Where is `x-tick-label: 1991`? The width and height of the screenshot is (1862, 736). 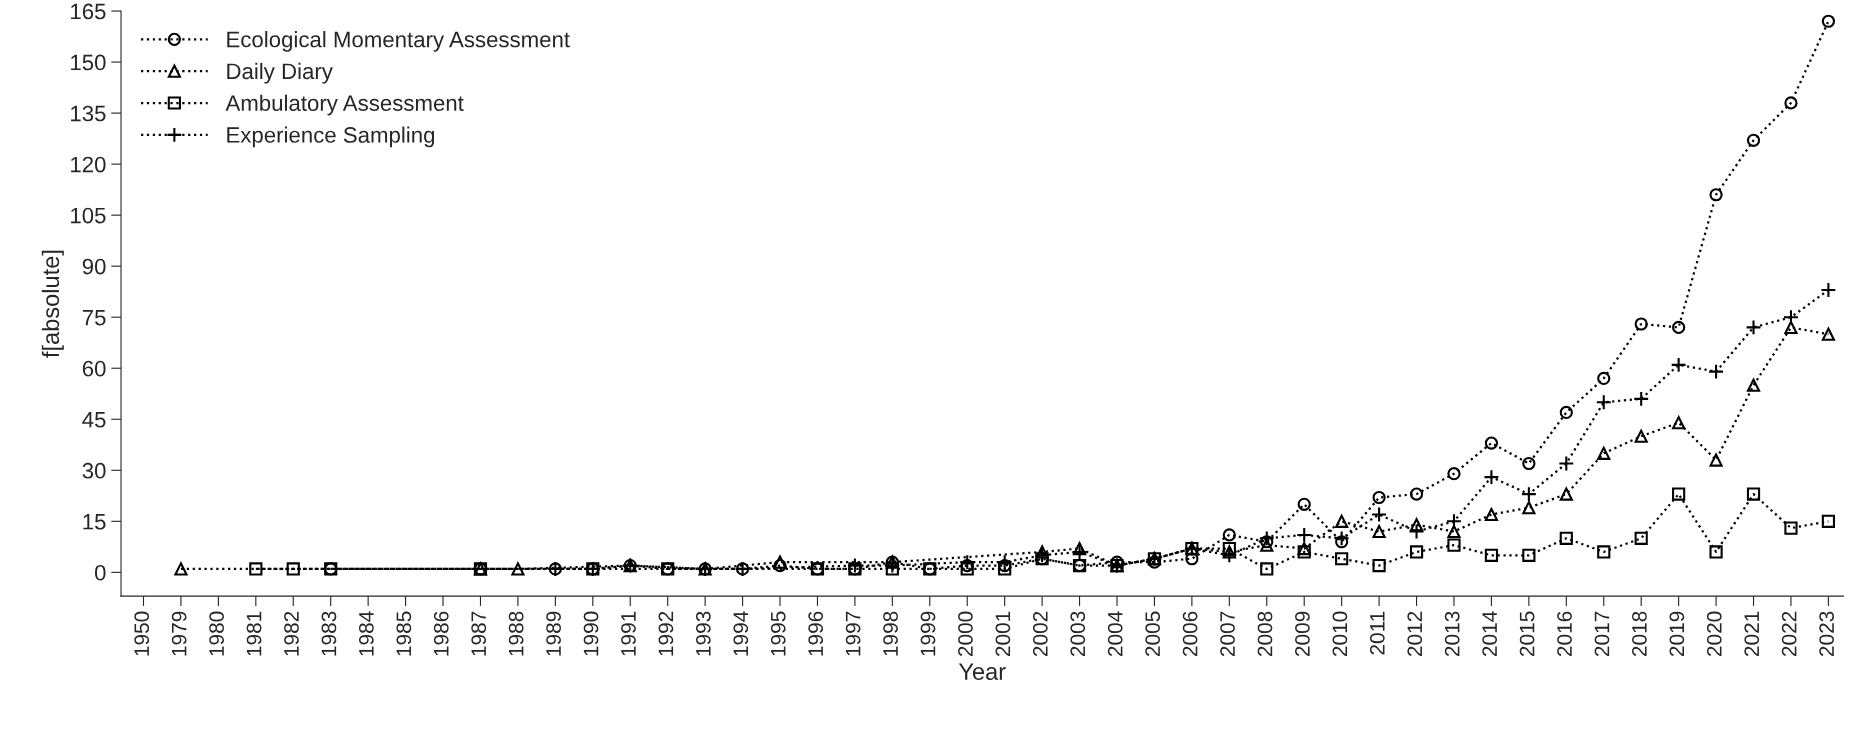 x-tick-label: 1991 is located at coordinates (628, 633).